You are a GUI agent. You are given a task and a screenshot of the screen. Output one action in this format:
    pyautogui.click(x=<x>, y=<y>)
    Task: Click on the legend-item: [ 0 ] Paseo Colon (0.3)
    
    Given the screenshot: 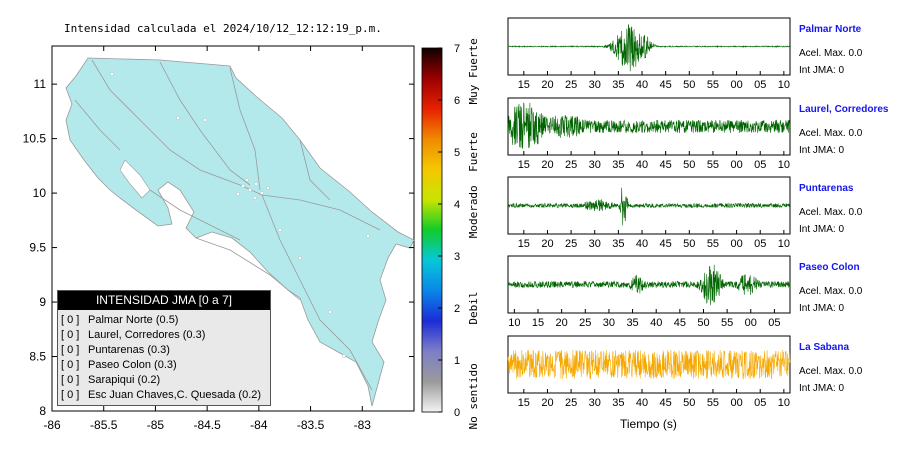 What is the action you would take?
    pyautogui.click(x=164, y=365)
    